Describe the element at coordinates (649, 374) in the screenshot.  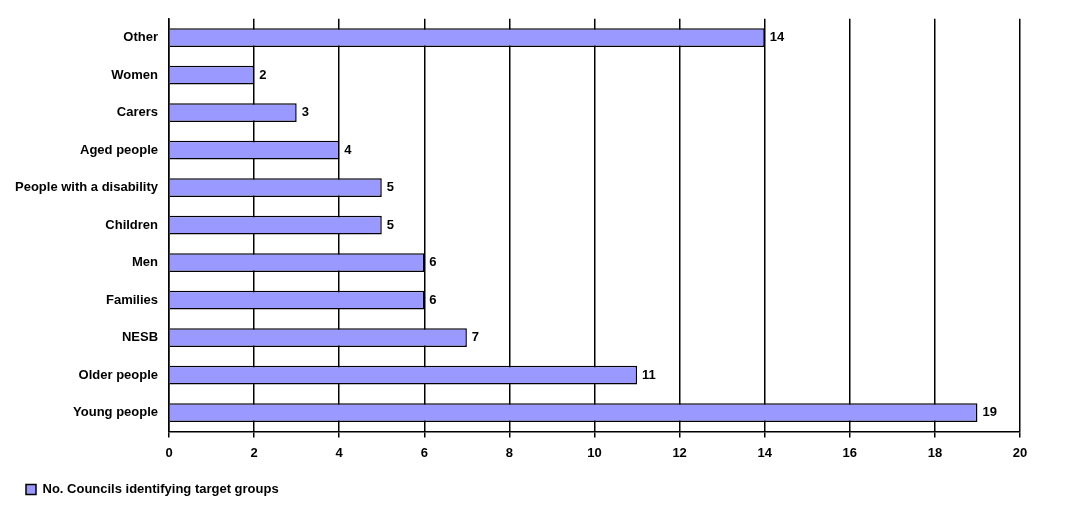
I see `data-label: 11` at that location.